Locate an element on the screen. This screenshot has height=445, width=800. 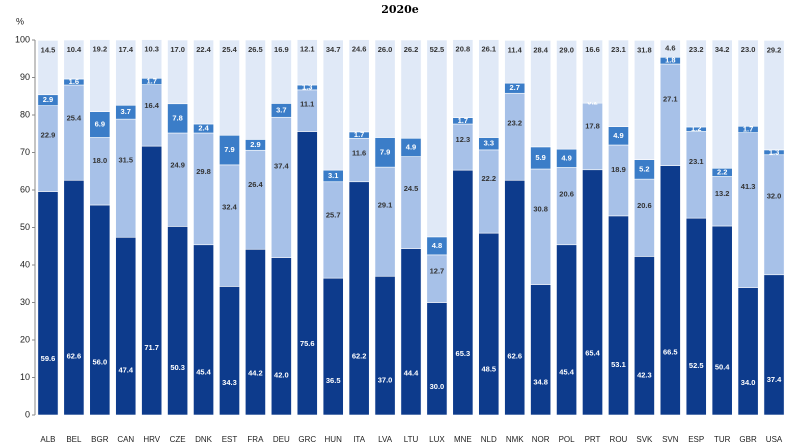
x-tick-label: ITA is located at coordinates (359, 439).